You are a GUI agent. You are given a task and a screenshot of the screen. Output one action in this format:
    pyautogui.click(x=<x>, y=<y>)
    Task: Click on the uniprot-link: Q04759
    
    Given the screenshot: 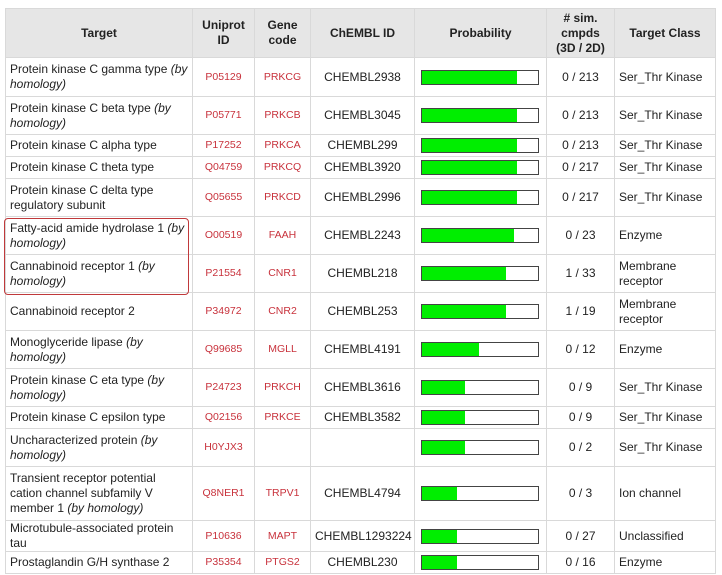 What is the action you would take?
    pyautogui.click(x=223, y=167)
    